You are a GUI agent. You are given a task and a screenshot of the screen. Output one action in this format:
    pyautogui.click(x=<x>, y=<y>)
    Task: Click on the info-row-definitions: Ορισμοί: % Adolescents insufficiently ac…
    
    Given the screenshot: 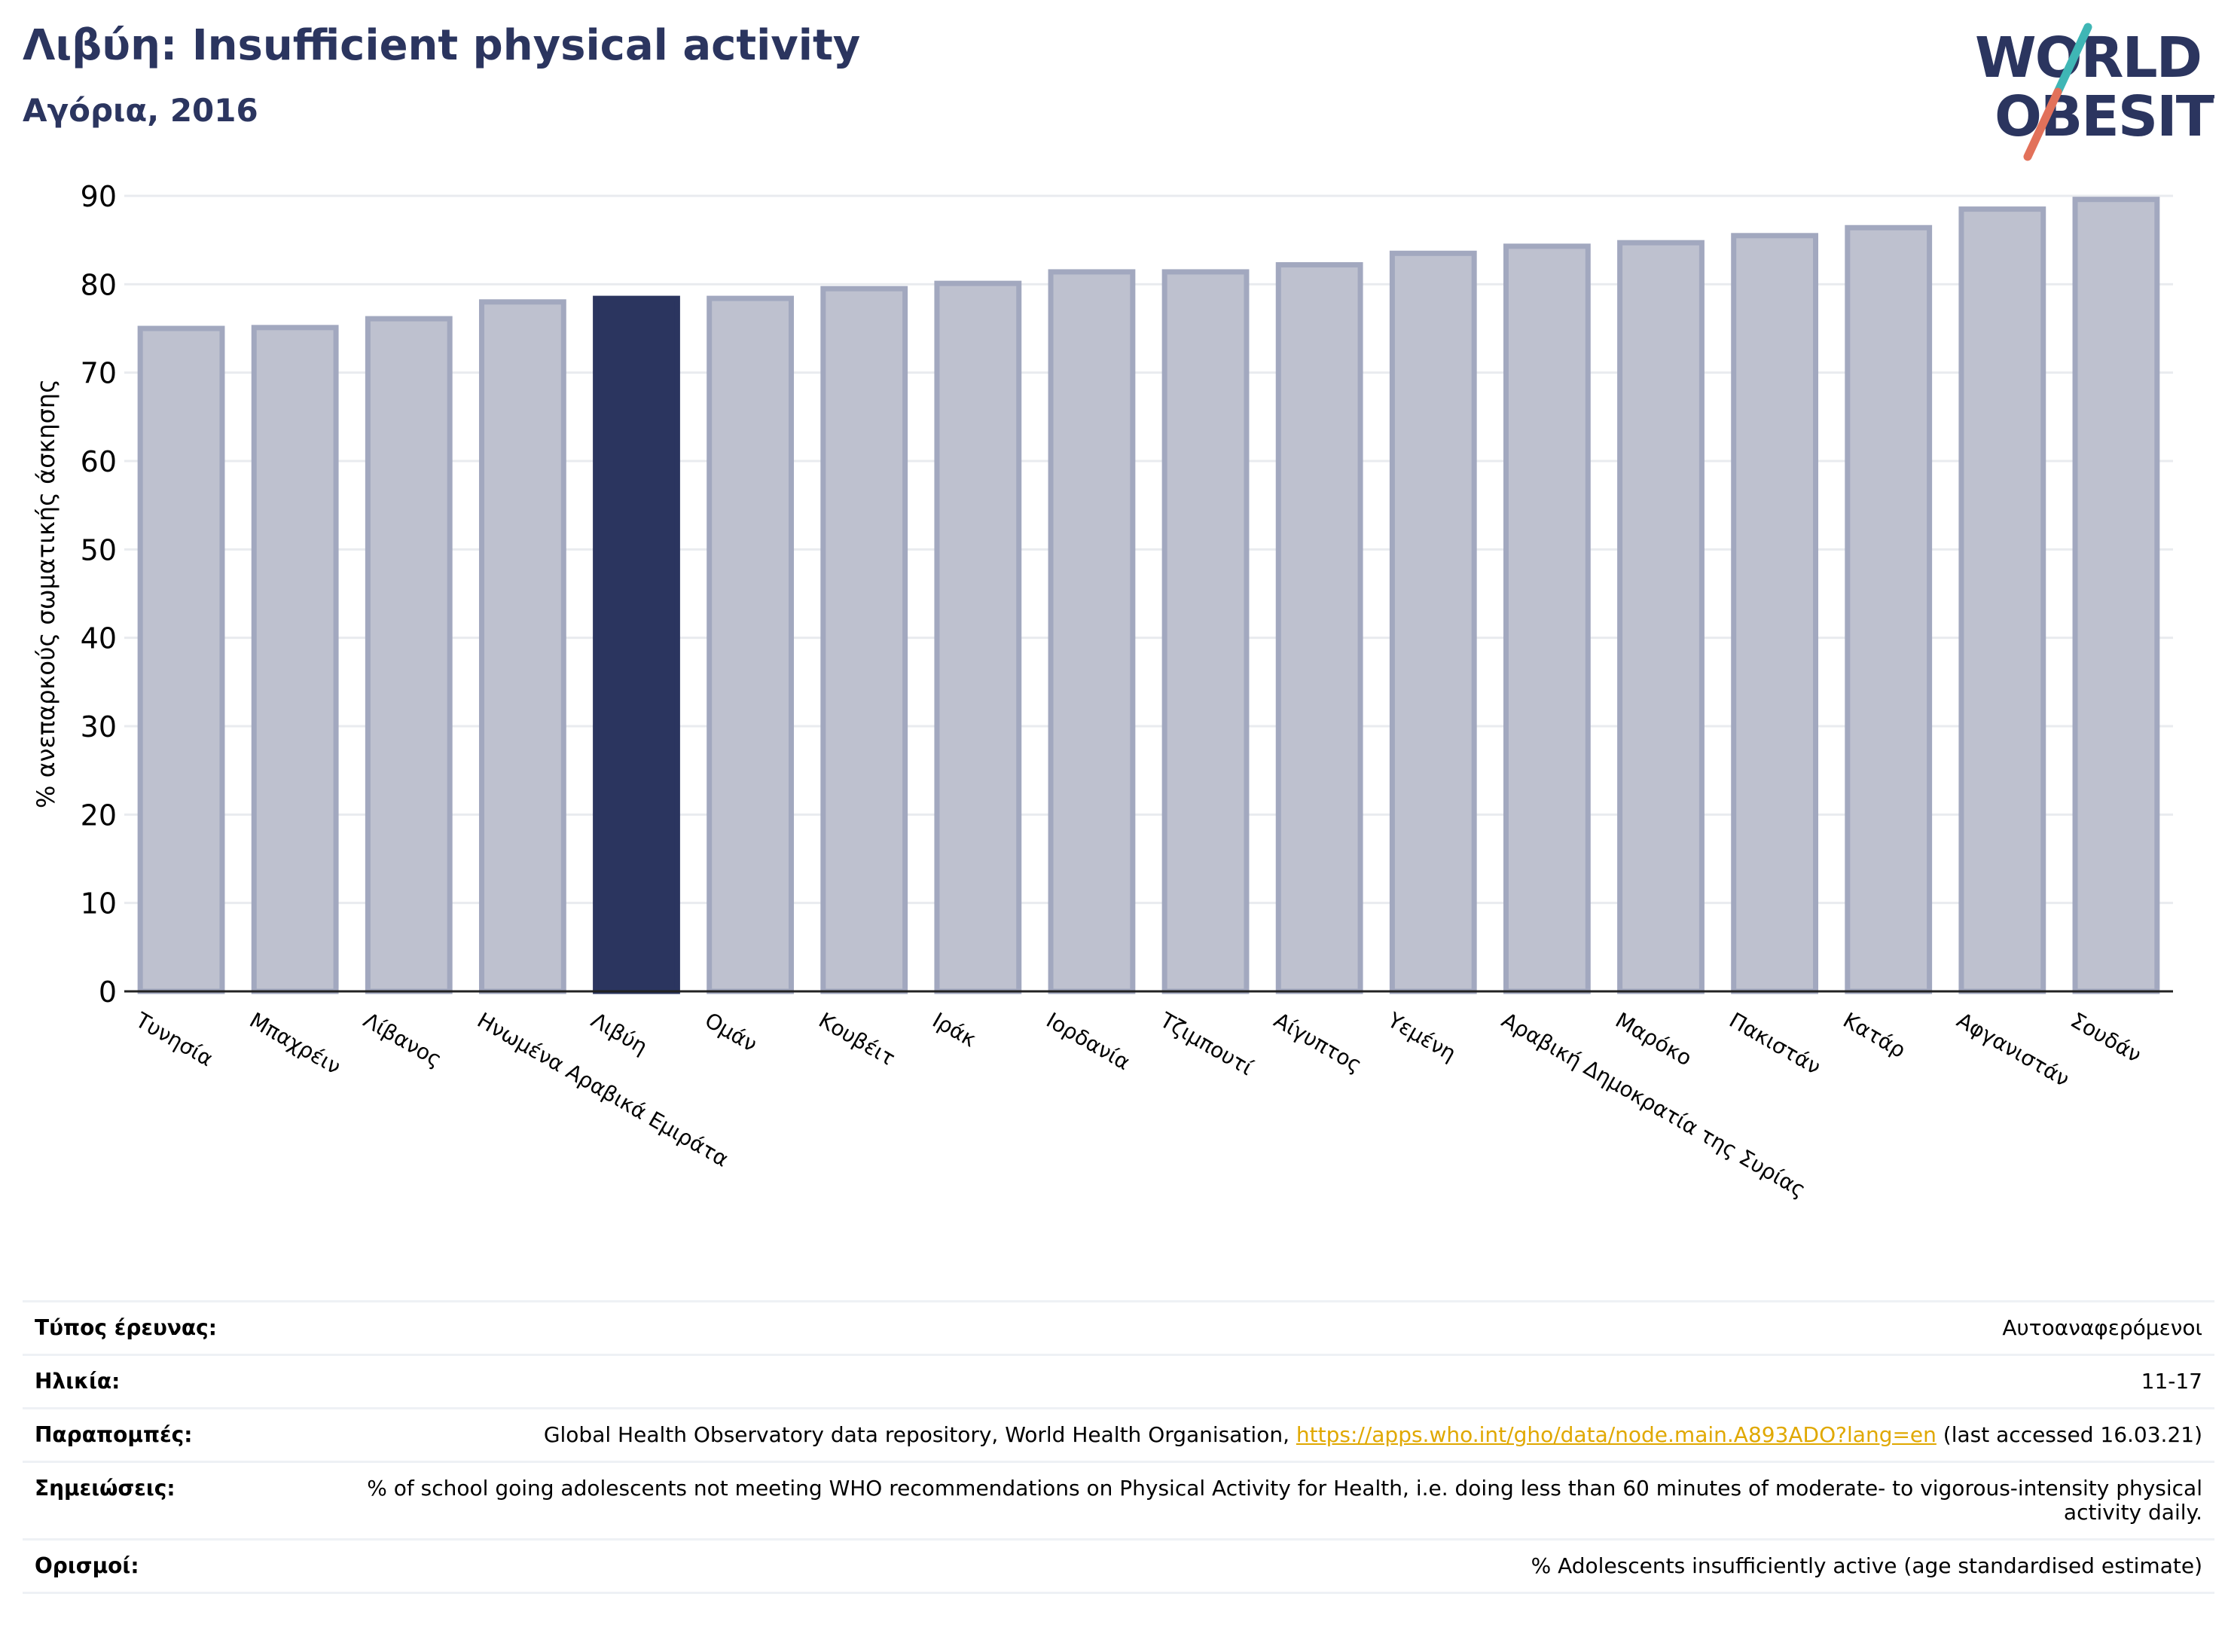 What is the action you would take?
    pyautogui.click(x=1118, y=1566)
    